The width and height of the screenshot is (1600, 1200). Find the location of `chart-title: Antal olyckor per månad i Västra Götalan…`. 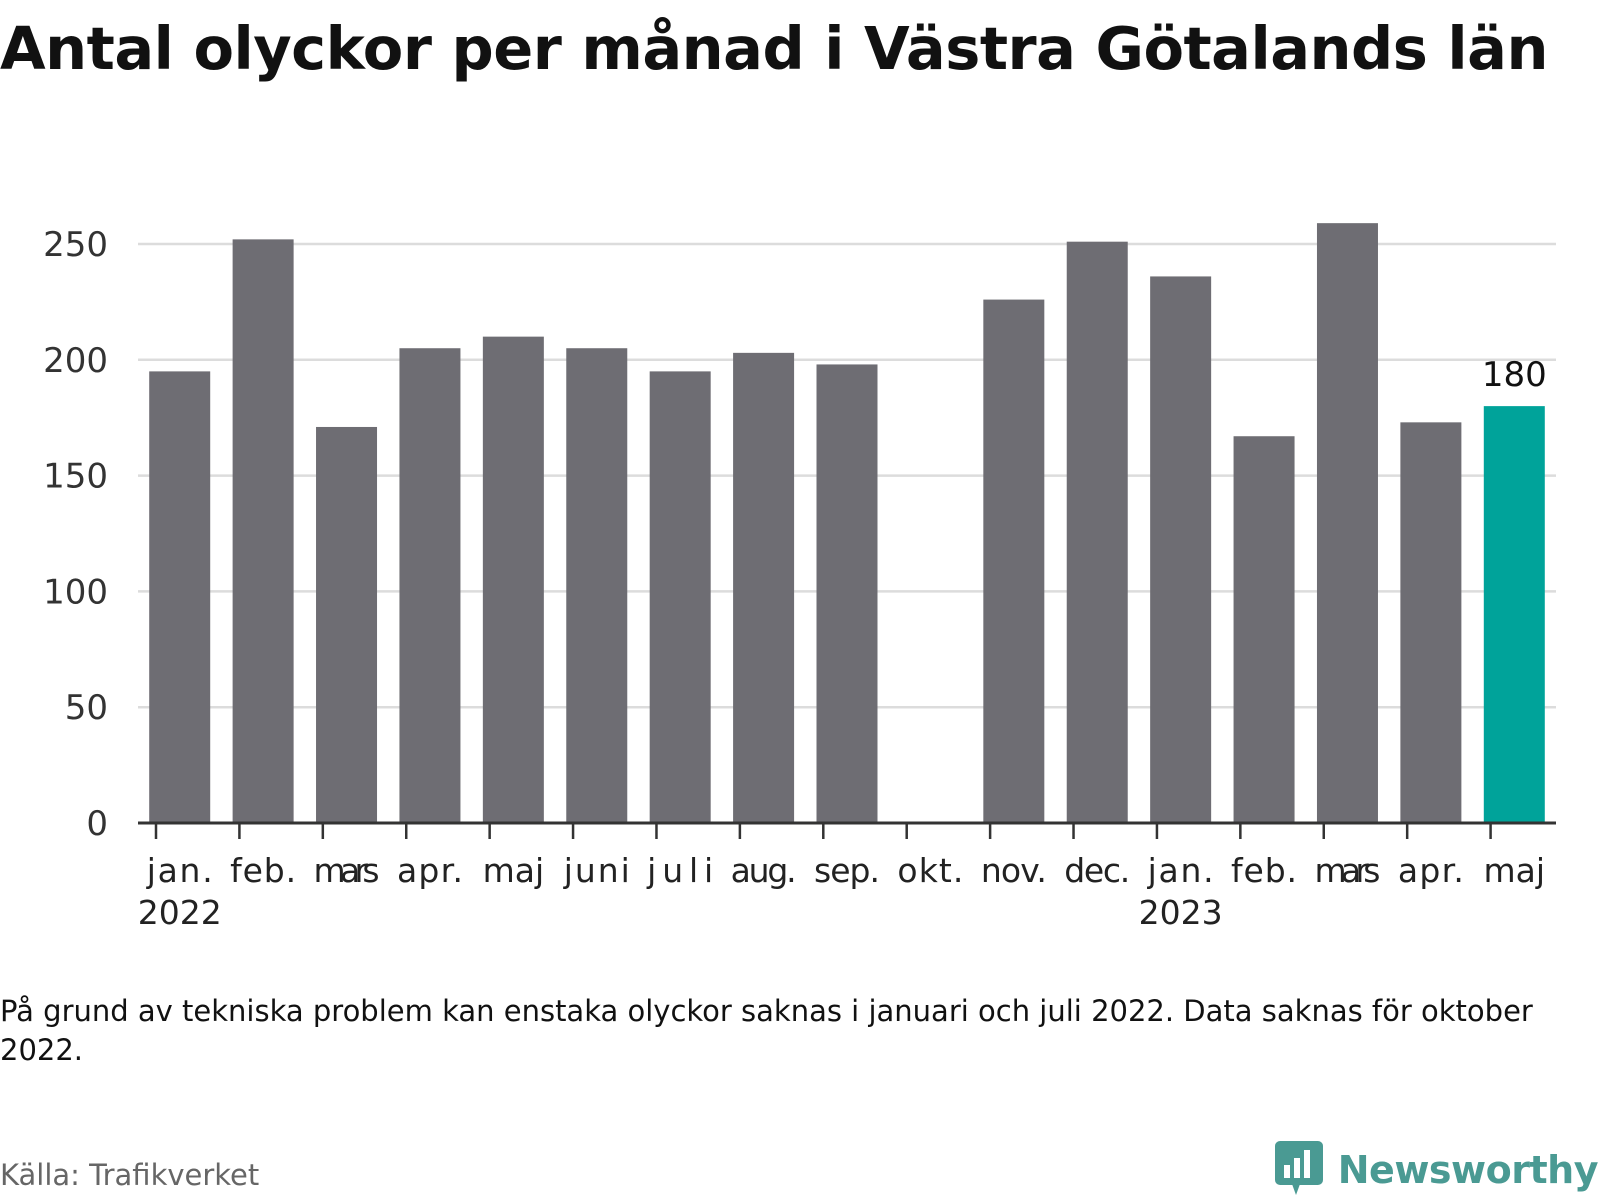

chart-title: Antal olyckor per månad i Västra Götalan… is located at coordinates (774, 48).